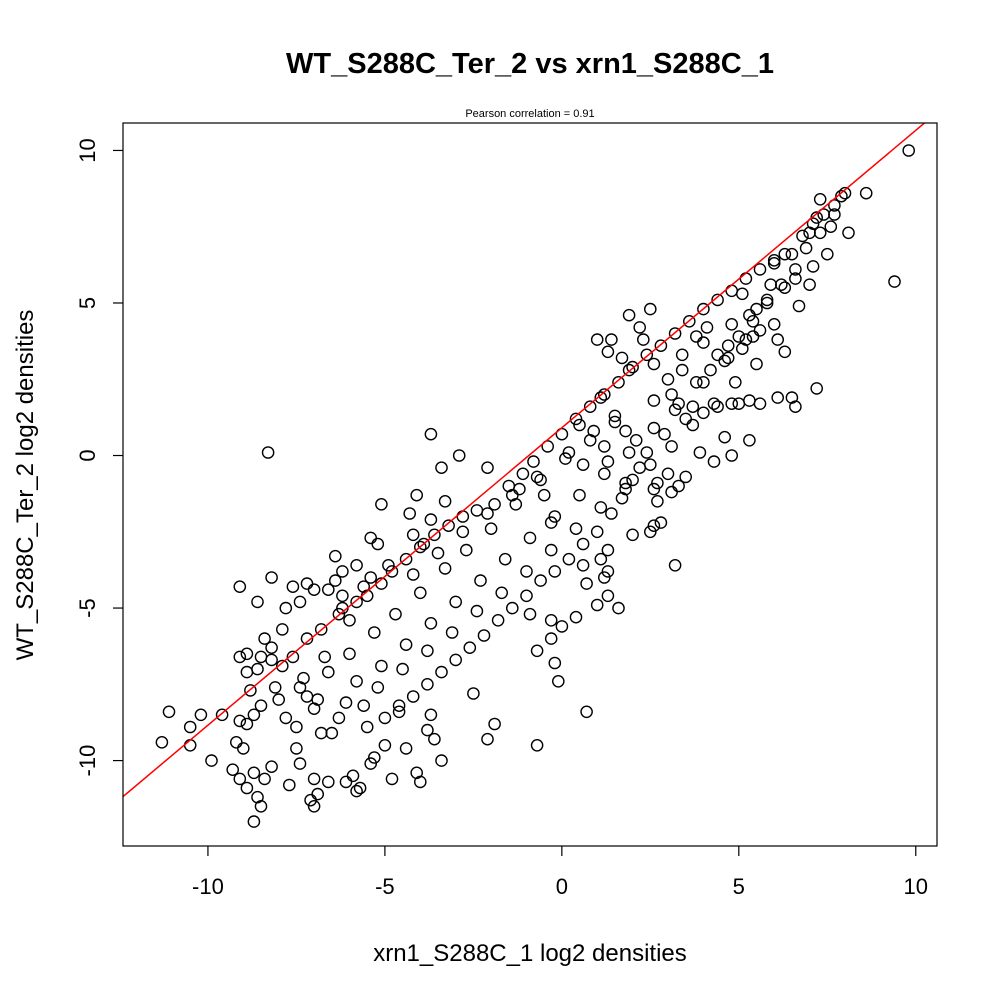 The image size is (1000, 1000). Describe the element at coordinates (529, 114) in the screenshot. I see `chart-subtitle: Pearson correlation = 0.91` at that location.